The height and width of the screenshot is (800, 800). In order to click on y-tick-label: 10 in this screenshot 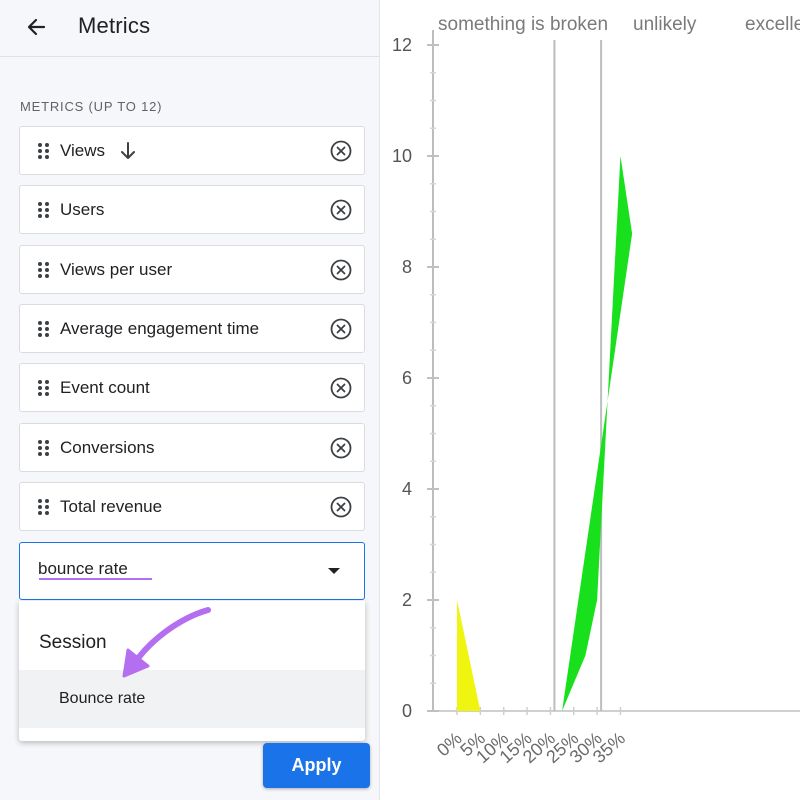, I will do `click(402, 156)`.